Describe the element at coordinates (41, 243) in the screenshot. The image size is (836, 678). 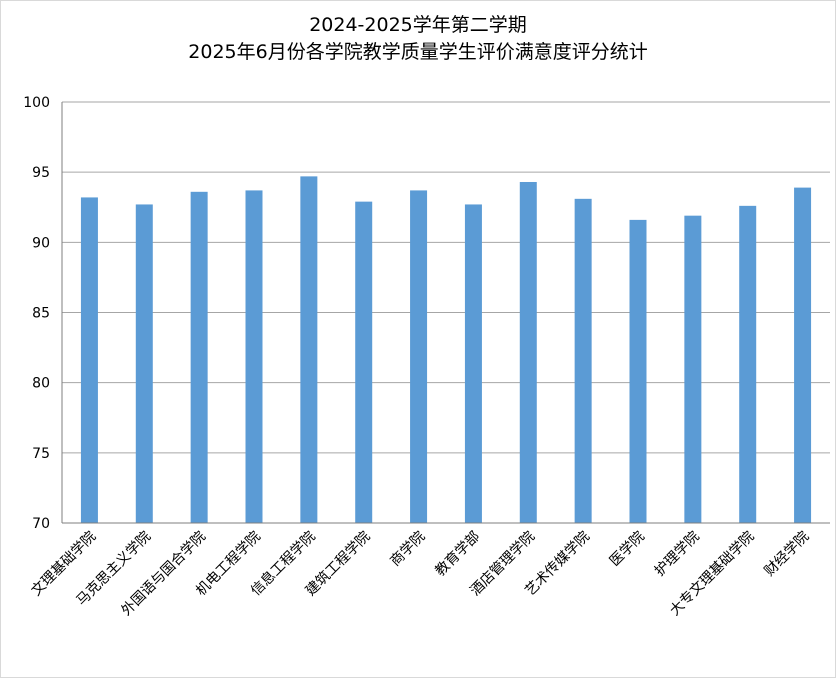
I see `y-tick-label: 90` at that location.